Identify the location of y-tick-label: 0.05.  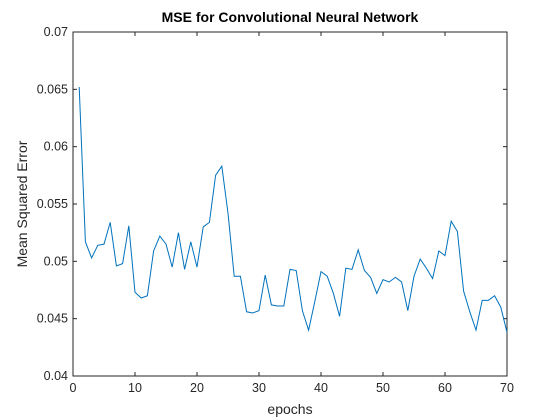
(56, 261).